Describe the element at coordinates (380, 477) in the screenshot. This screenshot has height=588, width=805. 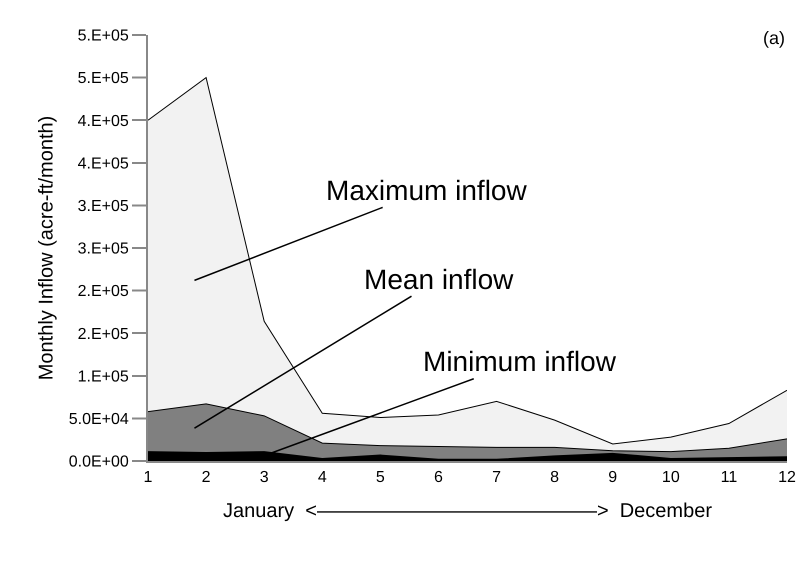
I see `x-tick-label: 5` at that location.